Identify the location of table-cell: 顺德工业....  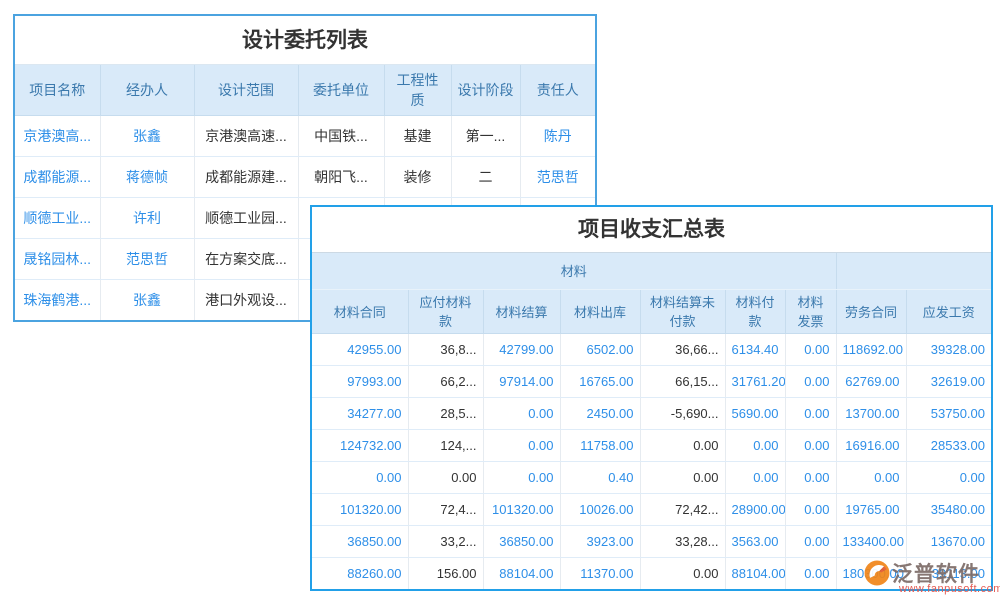
(58, 218).